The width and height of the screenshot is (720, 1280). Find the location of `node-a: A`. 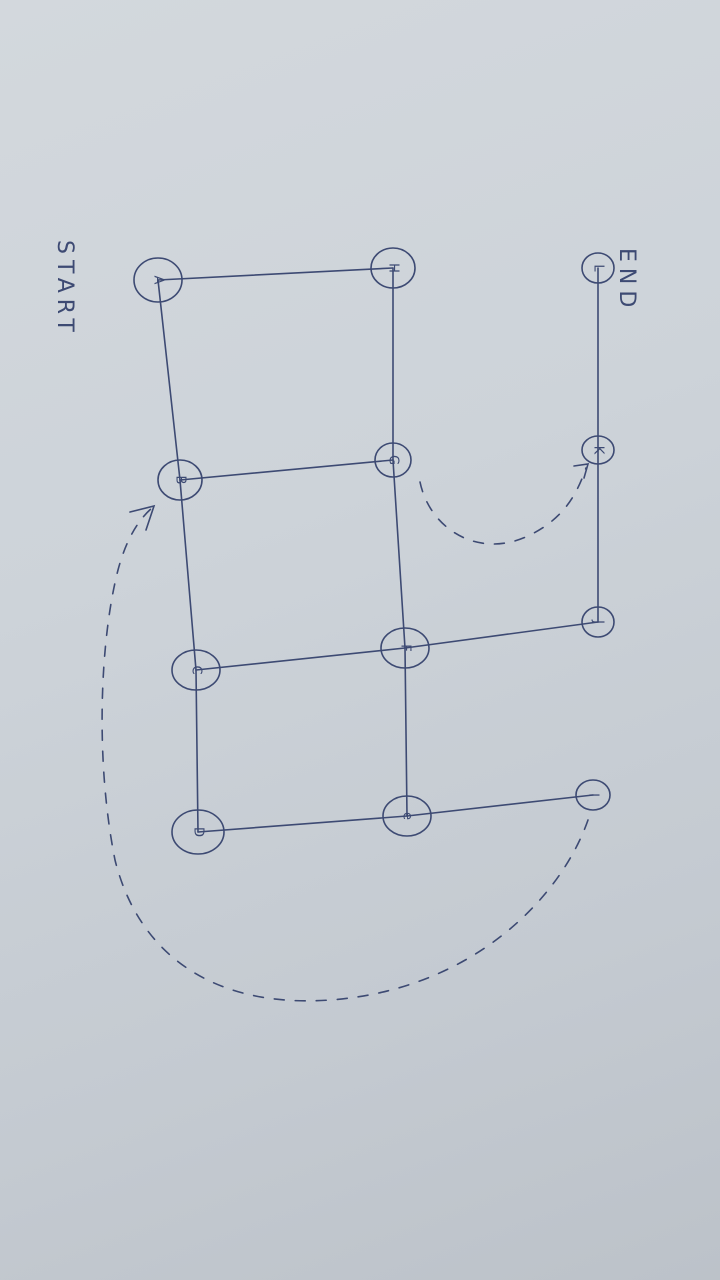

node-a: A is located at coordinates (158, 280).